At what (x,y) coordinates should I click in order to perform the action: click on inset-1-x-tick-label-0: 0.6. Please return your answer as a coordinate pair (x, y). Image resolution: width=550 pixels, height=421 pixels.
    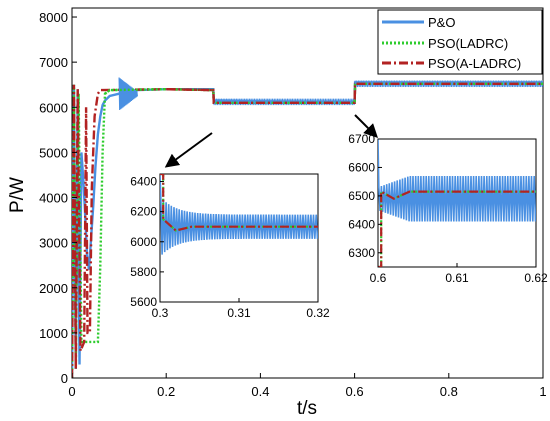
    Looking at the image, I should click on (378, 278).